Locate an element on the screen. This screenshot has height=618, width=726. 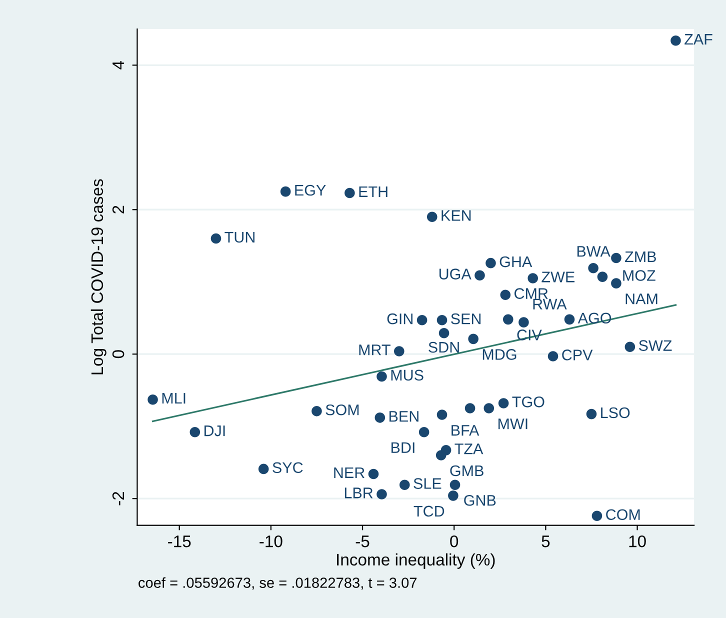
annotation: BFA is located at coordinates (466, 430).